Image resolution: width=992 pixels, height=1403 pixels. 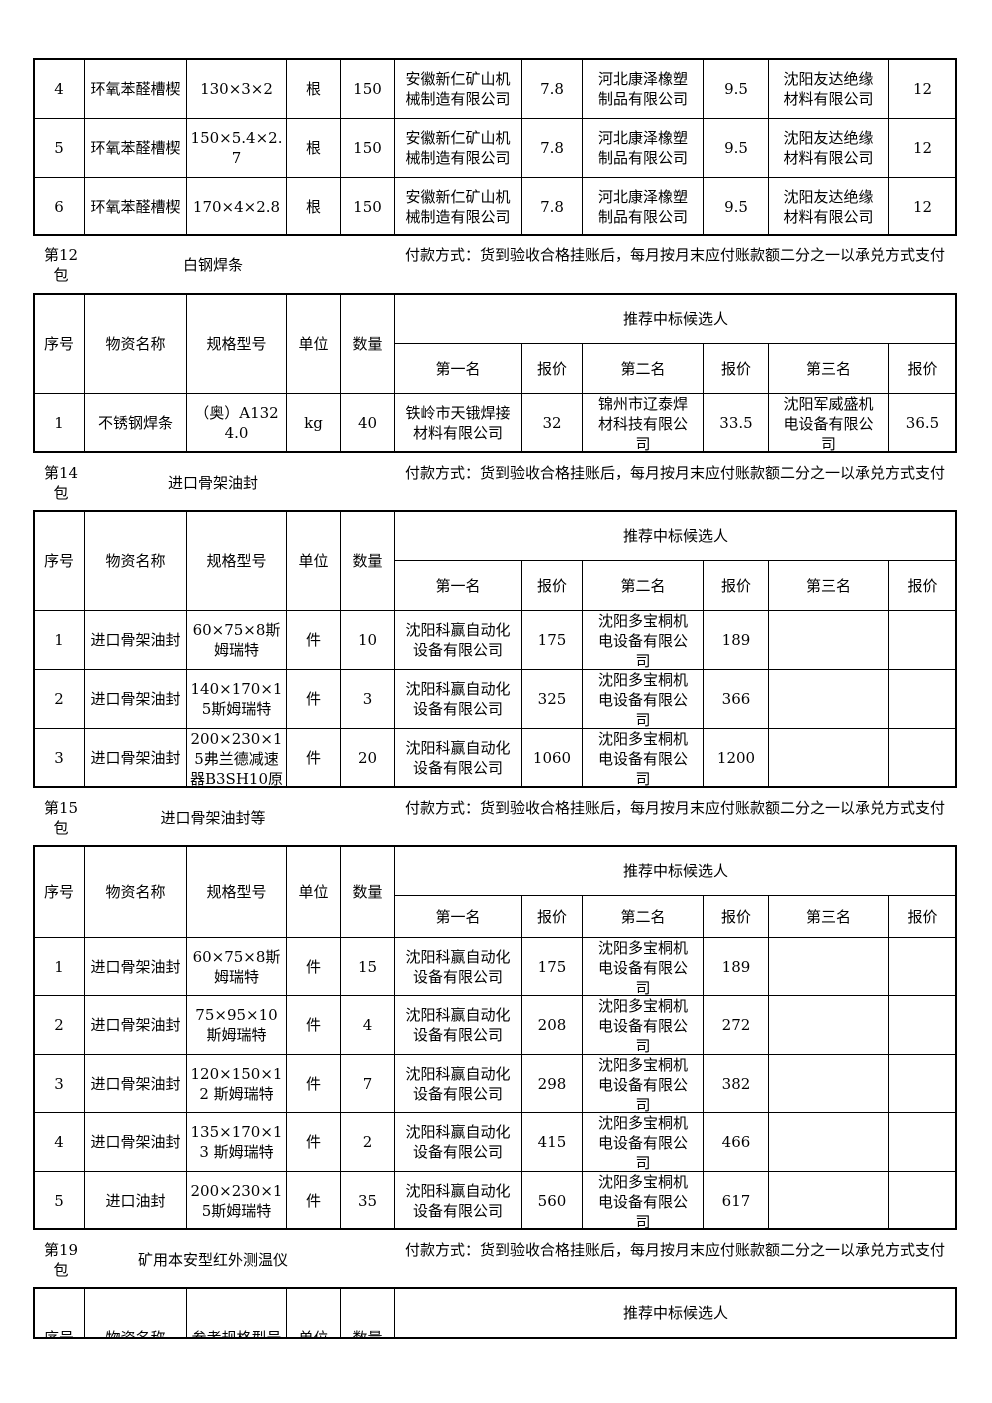 What do you see at coordinates (736, 88) in the screenshot?
I see `table-cell: 9.5` at bounding box center [736, 88].